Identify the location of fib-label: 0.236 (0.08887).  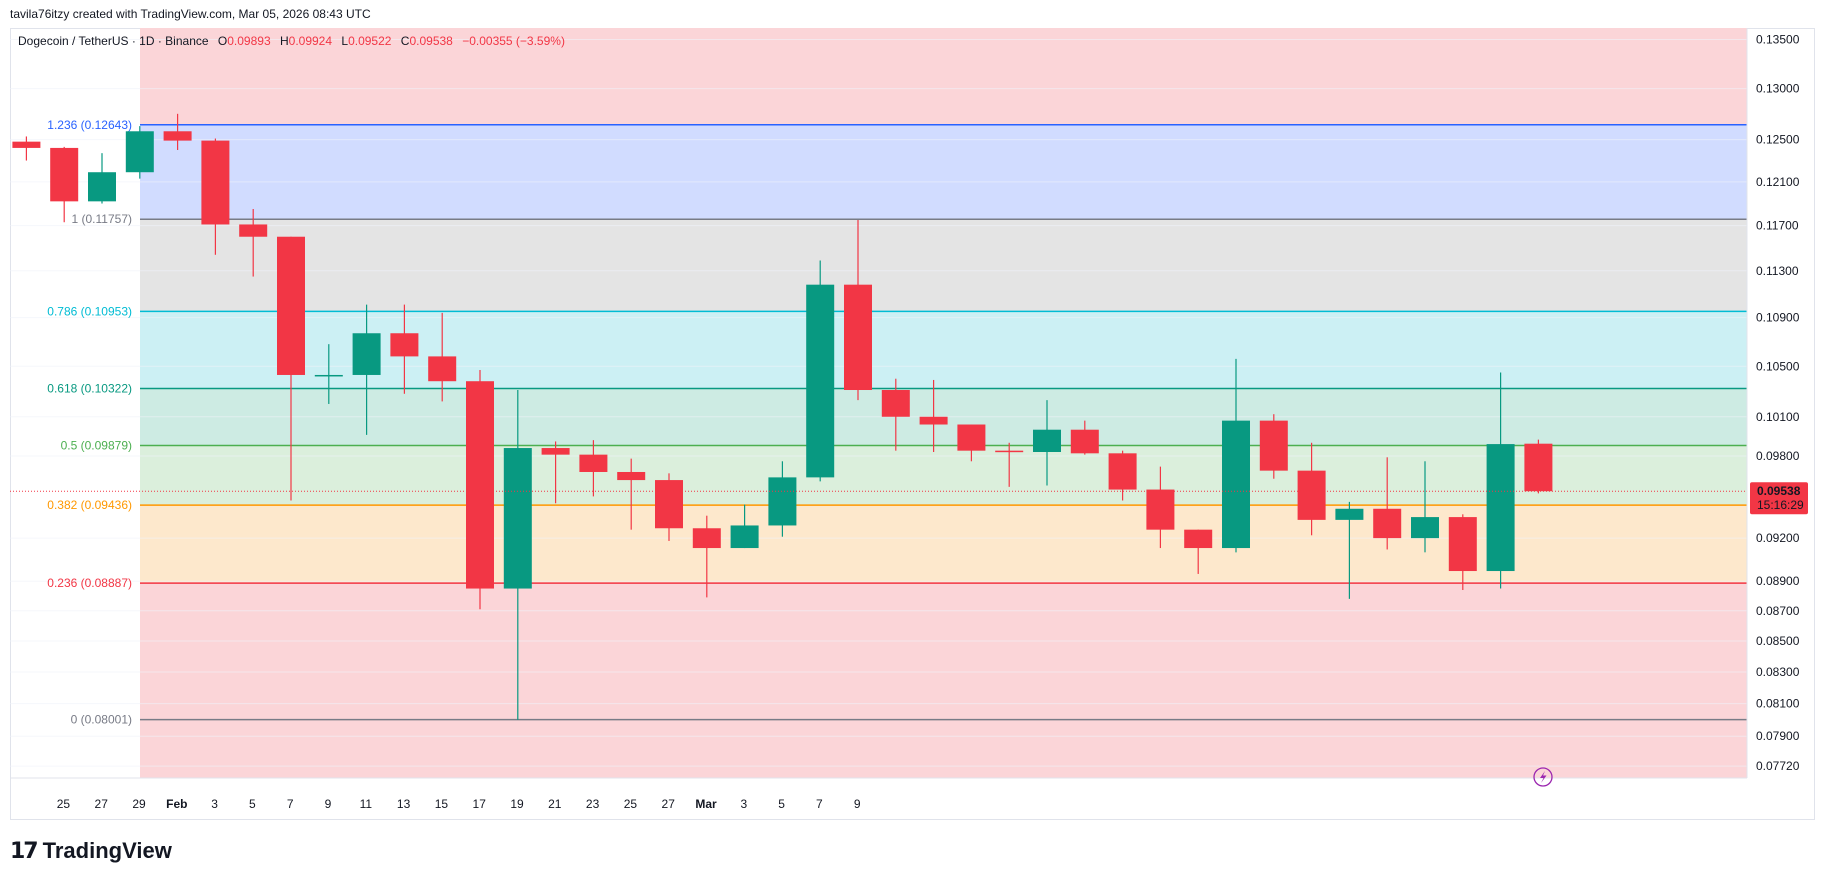
(89, 583).